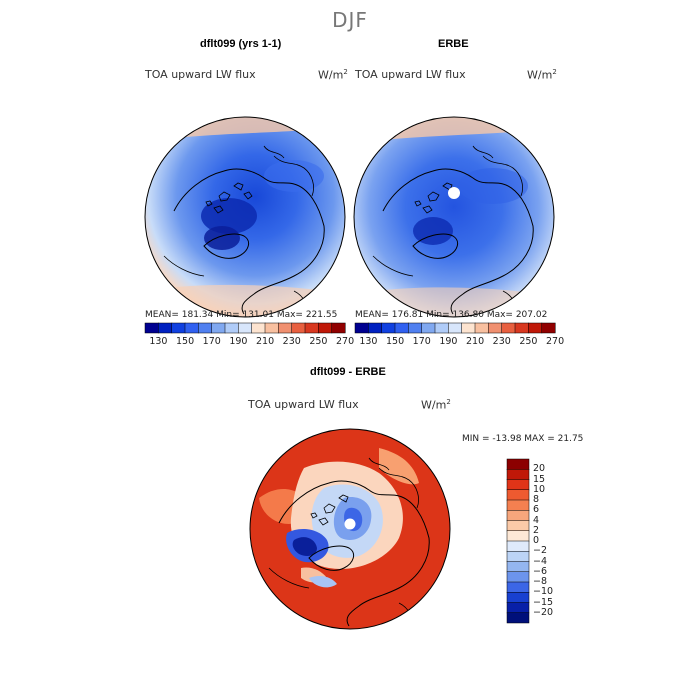 This screenshot has height=700, width=700. Describe the element at coordinates (245, 217) in the screenshot. I see `model-polar-map` at that location.